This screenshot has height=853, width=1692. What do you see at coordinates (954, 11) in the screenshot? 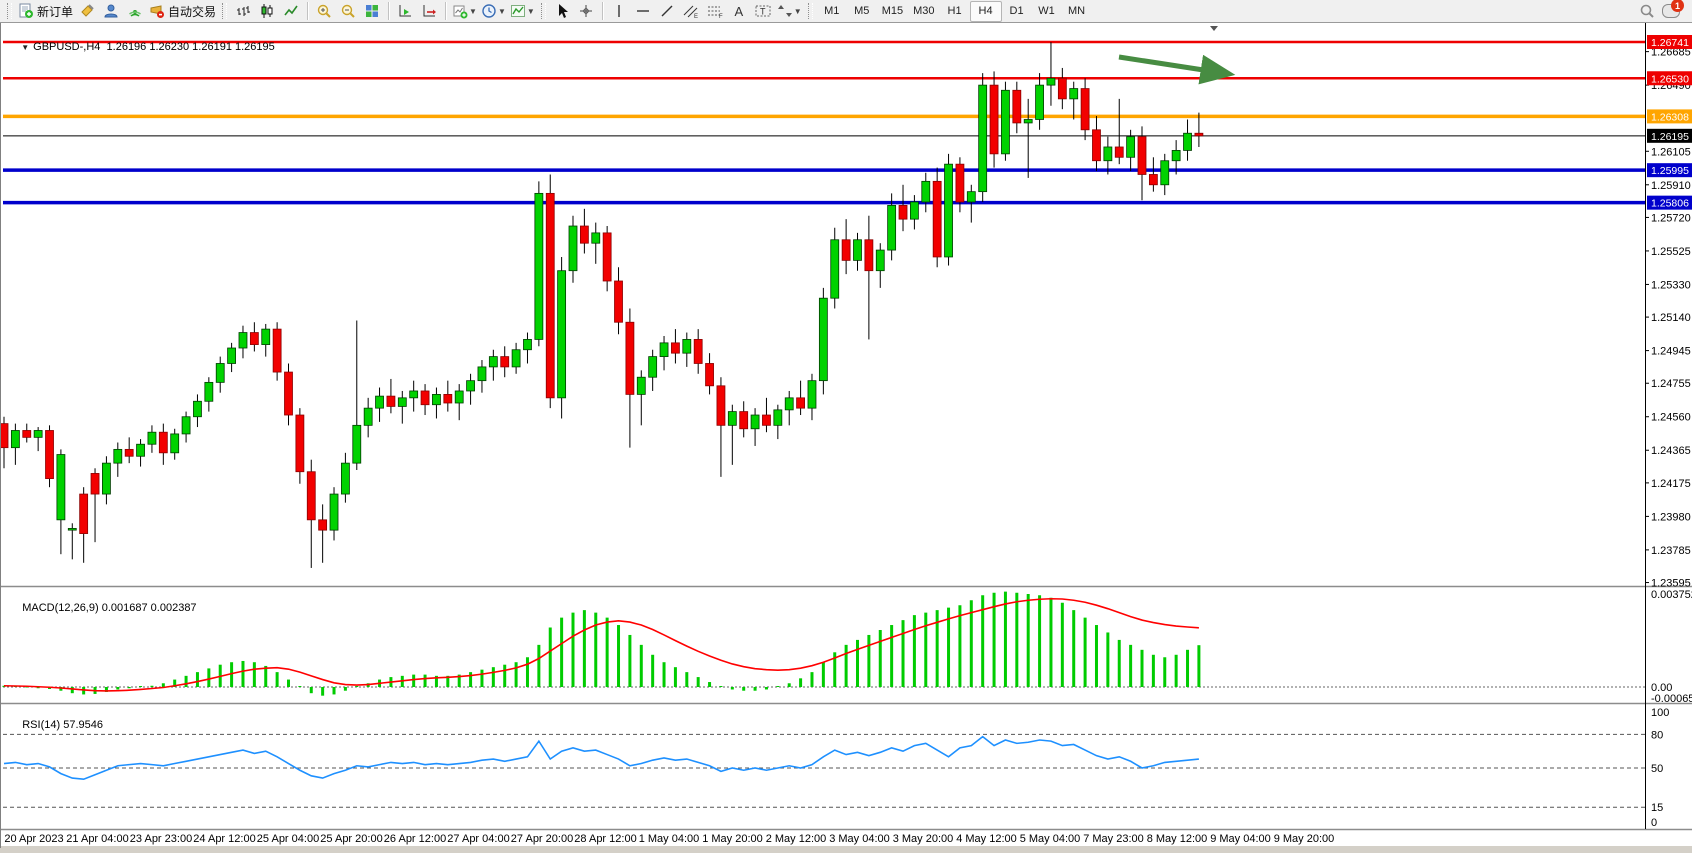
I see `tab-timeframe-h1: H1` at bounding box center [954, 11].